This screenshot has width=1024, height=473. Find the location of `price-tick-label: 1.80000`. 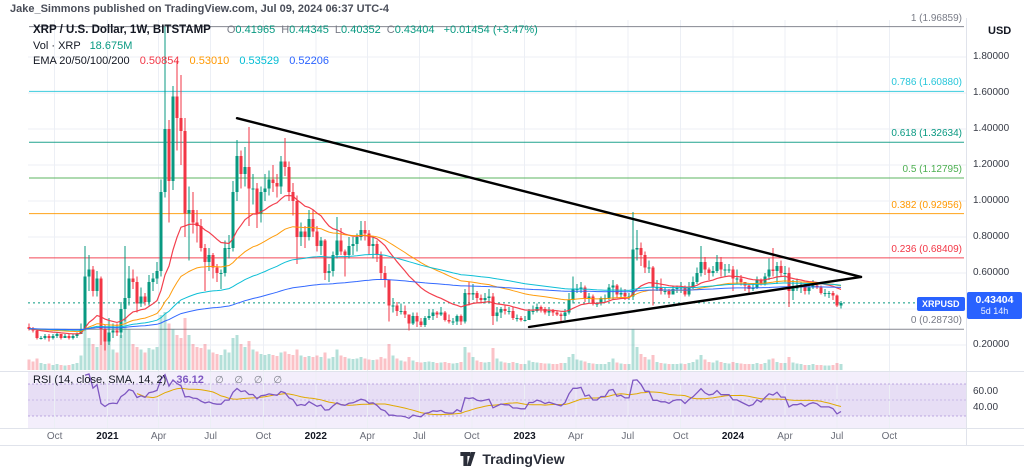

price-tick-label: 1.80000 is located at coordinates (991, 56).